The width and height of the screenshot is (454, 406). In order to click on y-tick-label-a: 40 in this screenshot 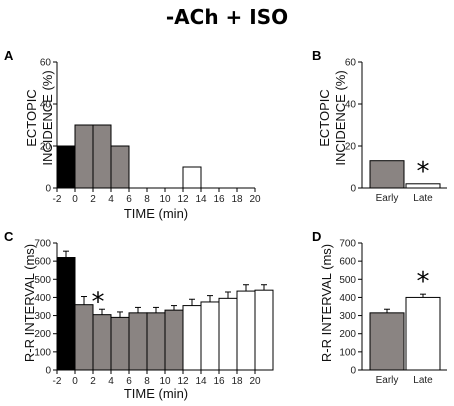, I will do `click(46, 105)`.